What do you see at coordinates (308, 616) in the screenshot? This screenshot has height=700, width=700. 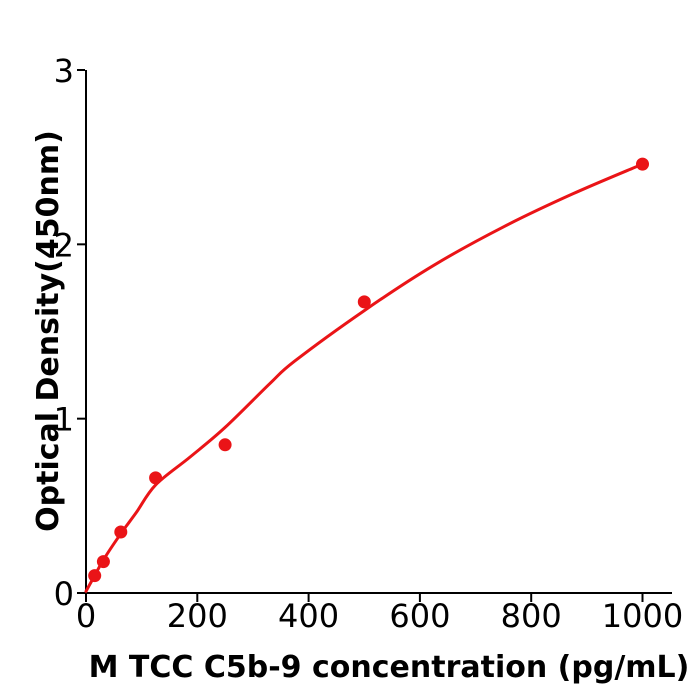 I see `x-tick-label: 400` at bounding box center [308, 616].